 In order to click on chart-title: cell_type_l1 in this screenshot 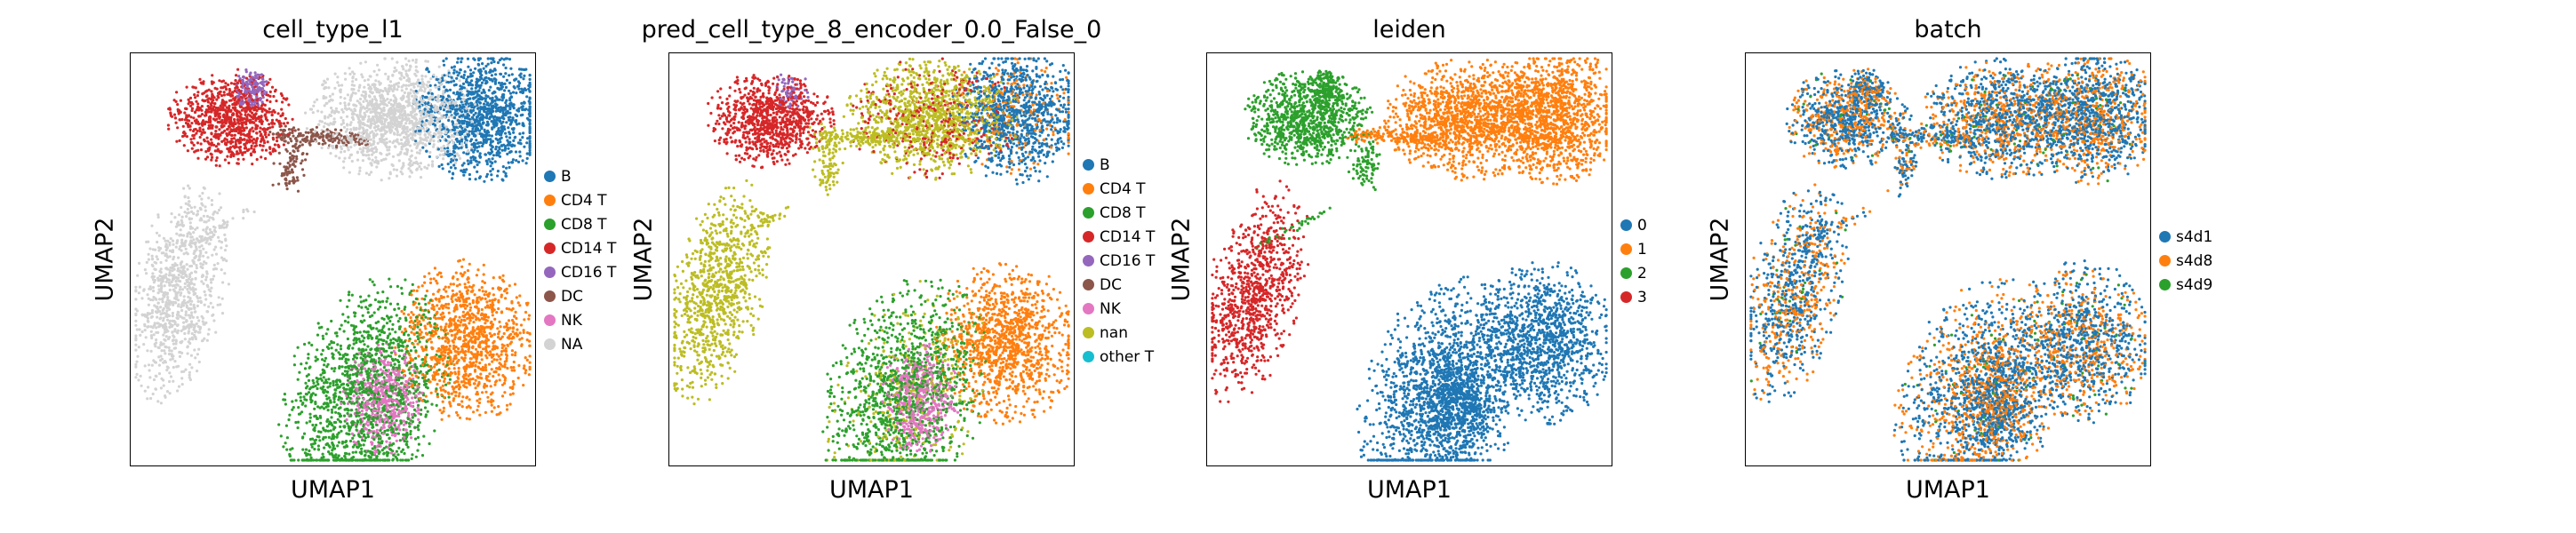, I will do `click(332, 30)`.